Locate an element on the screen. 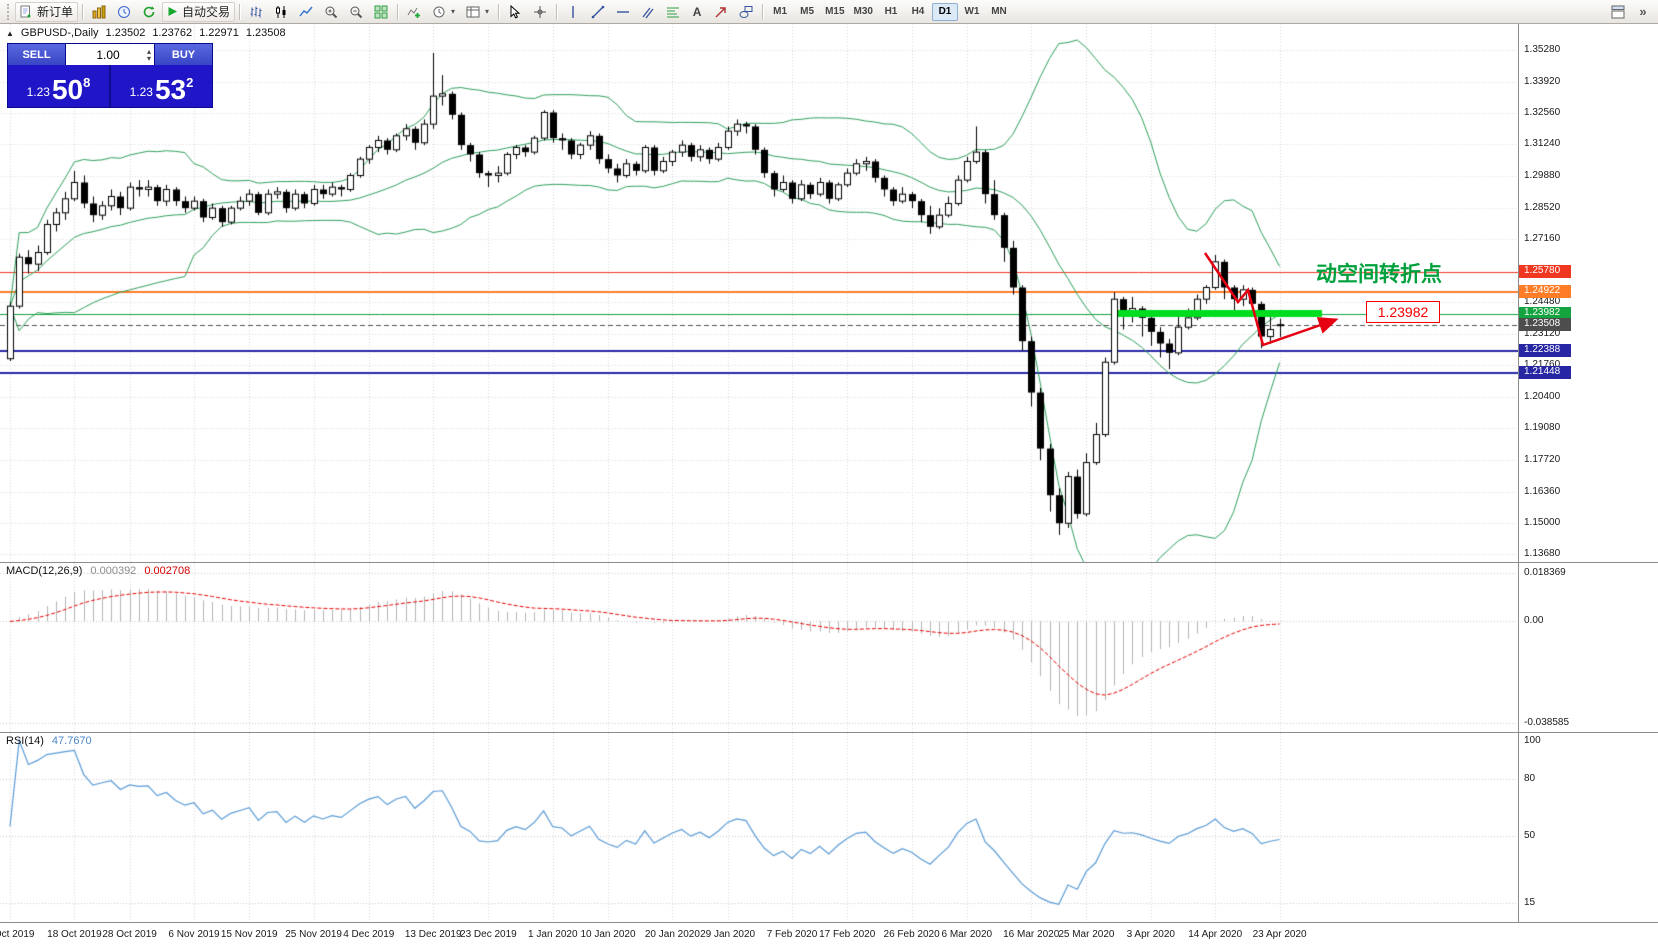  macd-axis: 0.018369 0.00 -0.038585 is located at coordinates (1588, 647).